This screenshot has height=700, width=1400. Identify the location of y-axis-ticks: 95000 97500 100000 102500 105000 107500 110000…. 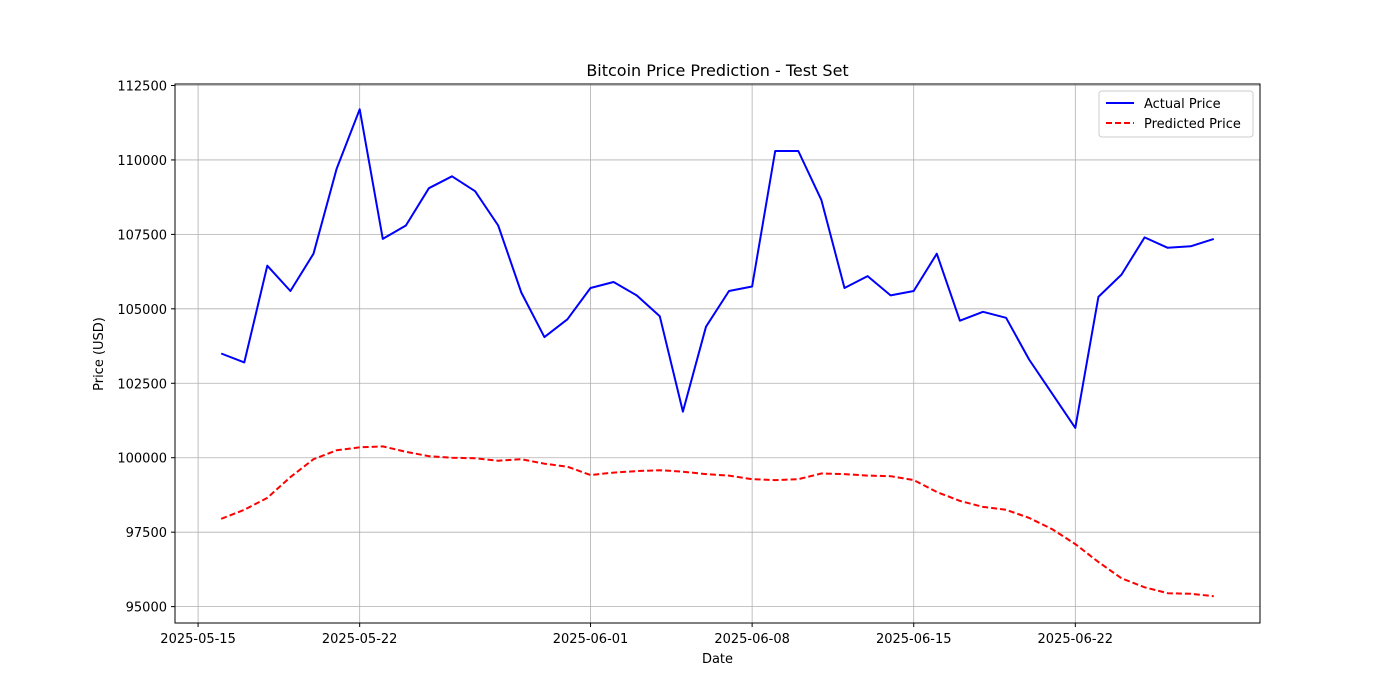
(146, 347).